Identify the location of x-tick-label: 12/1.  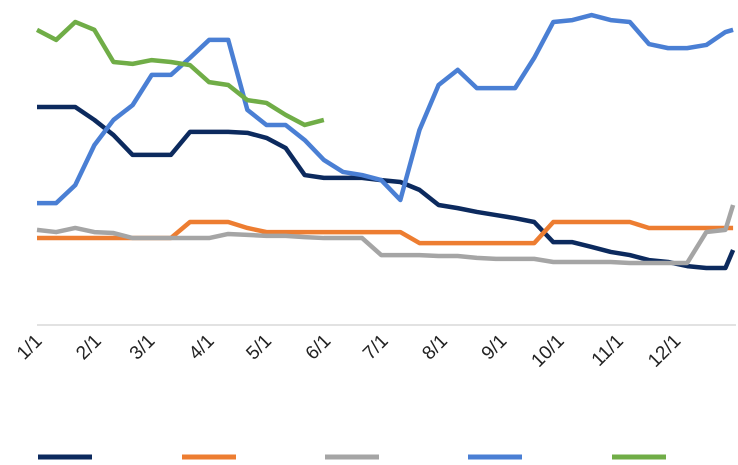
(664, 351).